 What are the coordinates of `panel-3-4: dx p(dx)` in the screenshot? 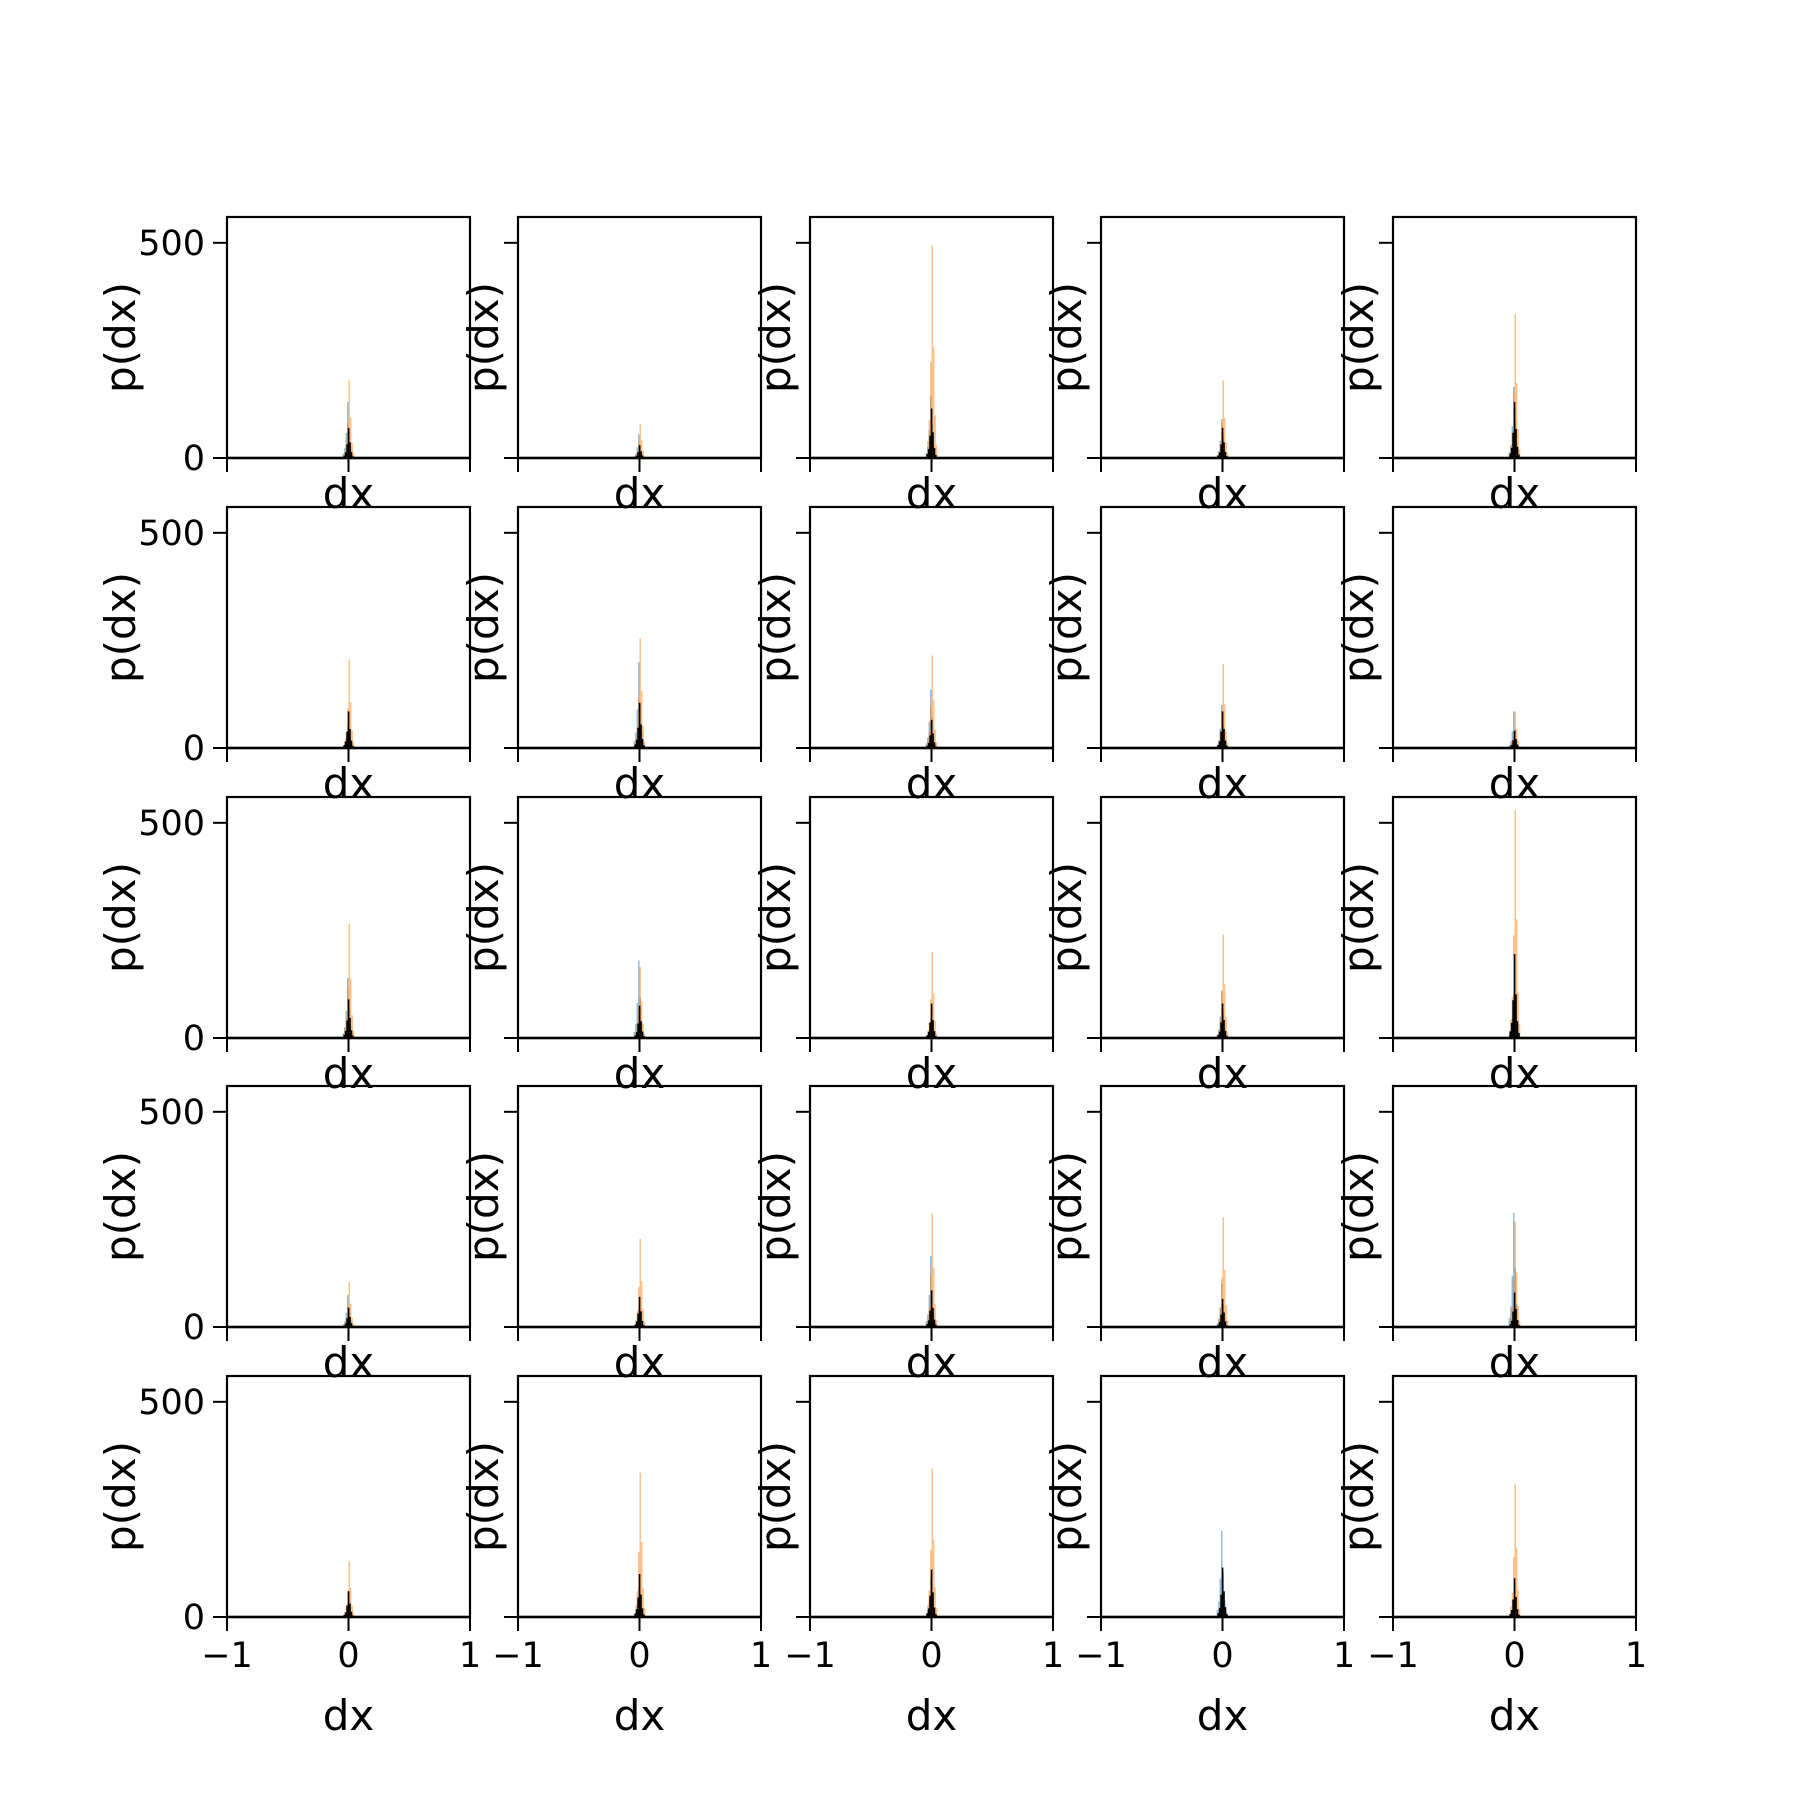 It's located at (1194, 946).